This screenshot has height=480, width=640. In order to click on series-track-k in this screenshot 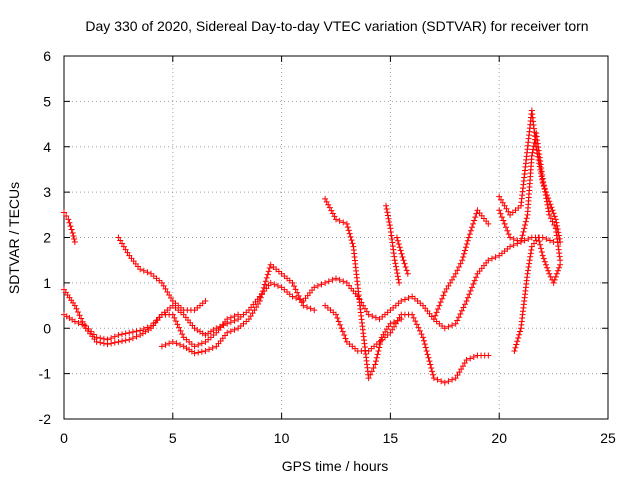, I will do `click(530, 197)`.